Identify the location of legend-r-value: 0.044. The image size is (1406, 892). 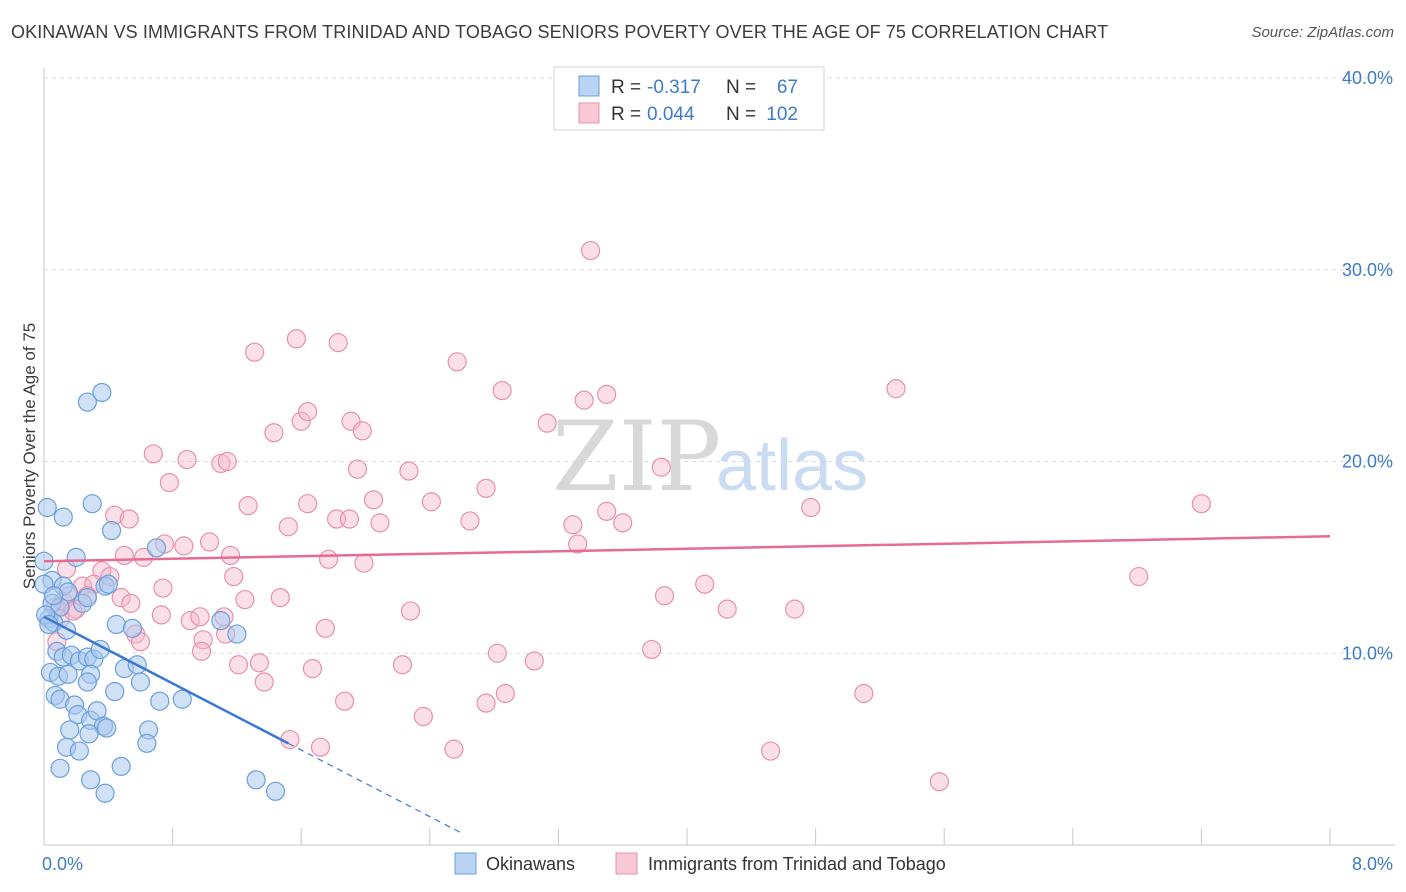
(671, 114).